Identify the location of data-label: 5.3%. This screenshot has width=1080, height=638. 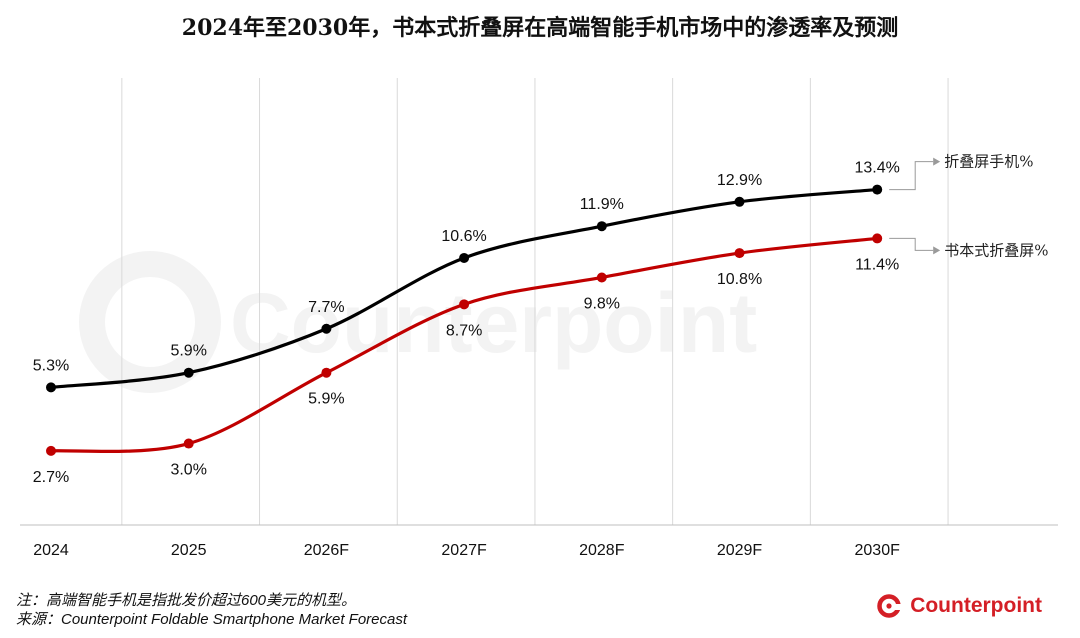
(51, 365).